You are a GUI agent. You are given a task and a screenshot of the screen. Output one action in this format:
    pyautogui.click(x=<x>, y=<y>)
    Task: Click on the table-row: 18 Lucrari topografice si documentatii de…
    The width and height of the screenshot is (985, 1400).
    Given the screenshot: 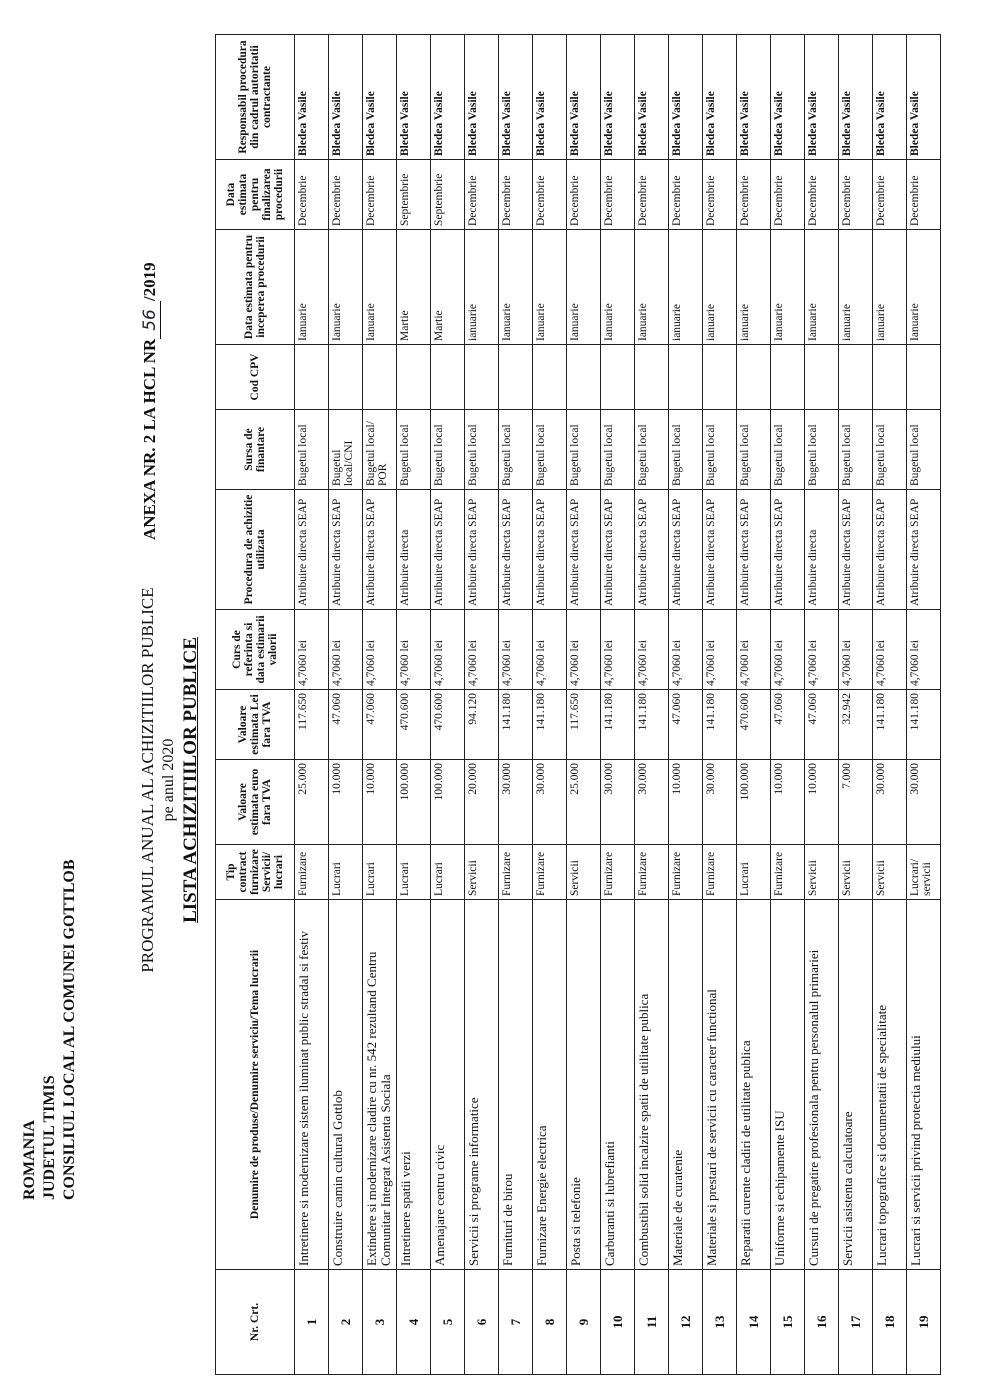 What is the action you would take?
    pyautogui.click(x=889, y=704)
    